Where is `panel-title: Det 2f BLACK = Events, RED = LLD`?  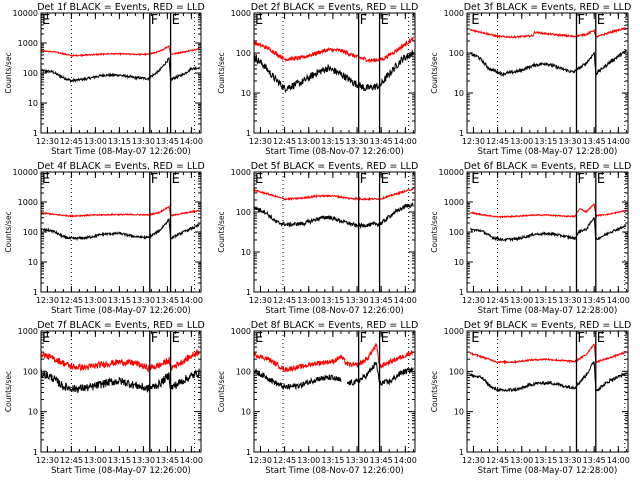 panel-title: Det 2f BLACK = Events, RED = LLD is located at coordinates (335, 7).